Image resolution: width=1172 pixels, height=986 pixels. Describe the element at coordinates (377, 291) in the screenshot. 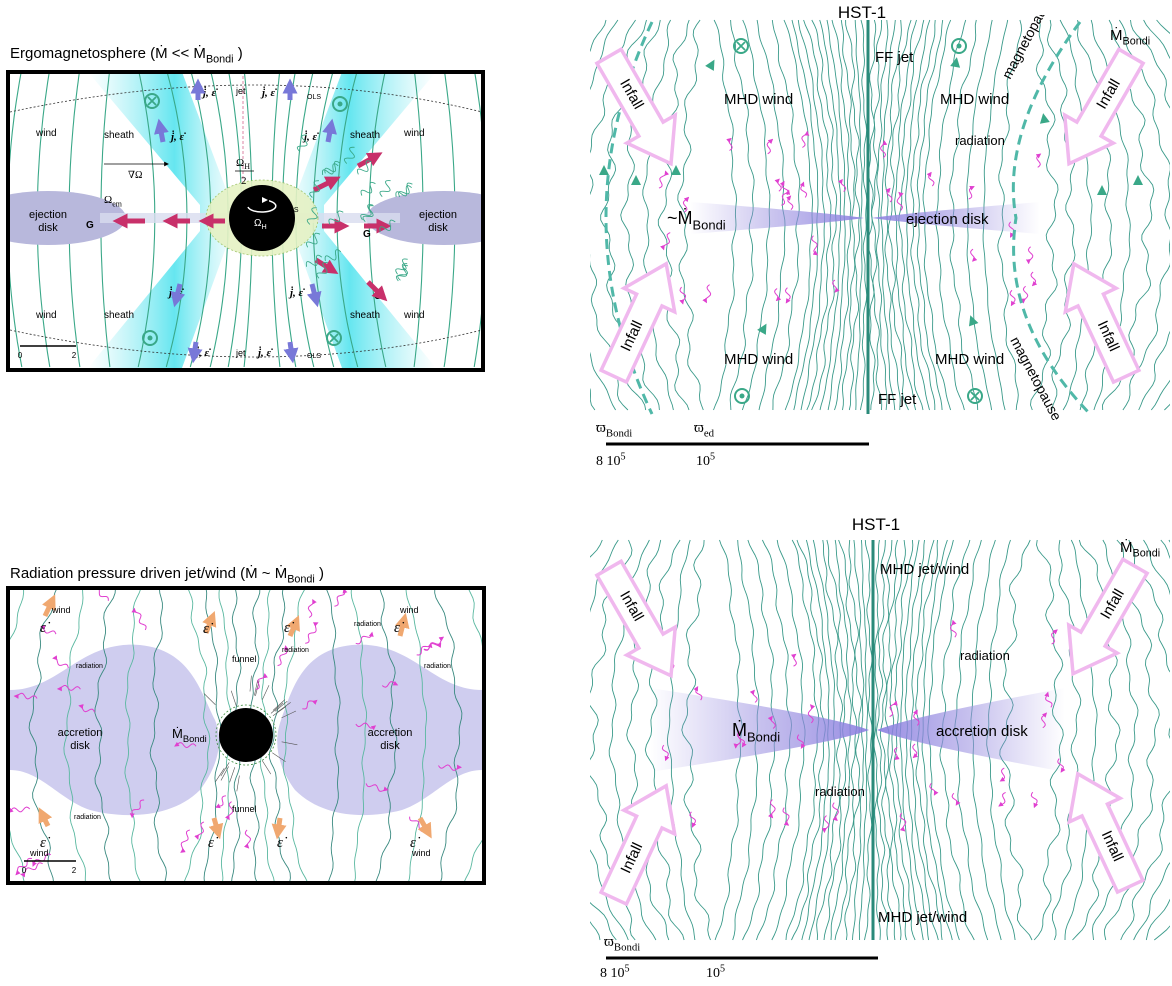

I see `poynting-arrow` at that location.